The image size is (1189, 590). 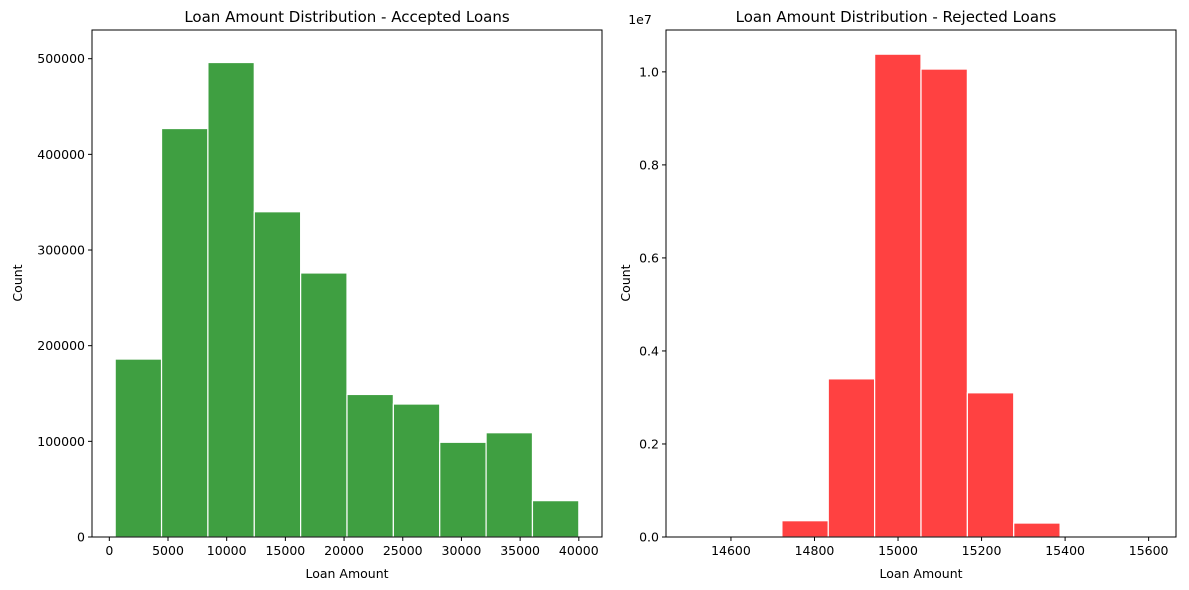 I want to click on y-tick-label: 0.4, so click(x=649, y=350).